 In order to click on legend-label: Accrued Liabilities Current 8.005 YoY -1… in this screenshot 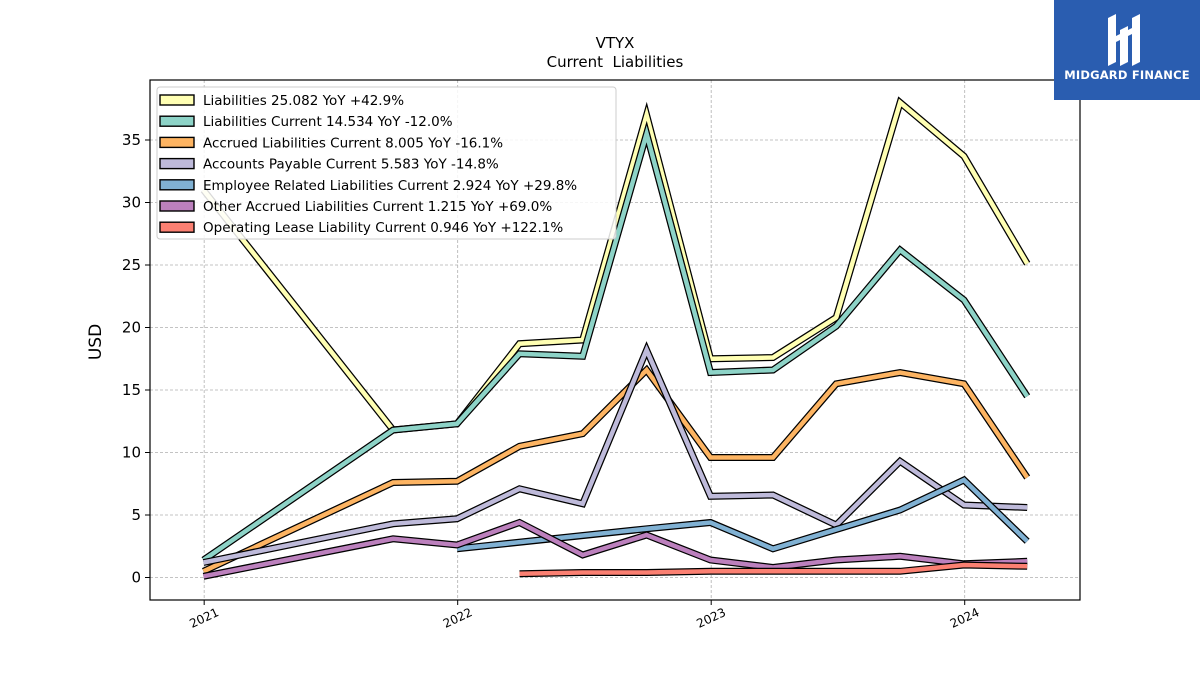, I will do `click(353, 143)`.